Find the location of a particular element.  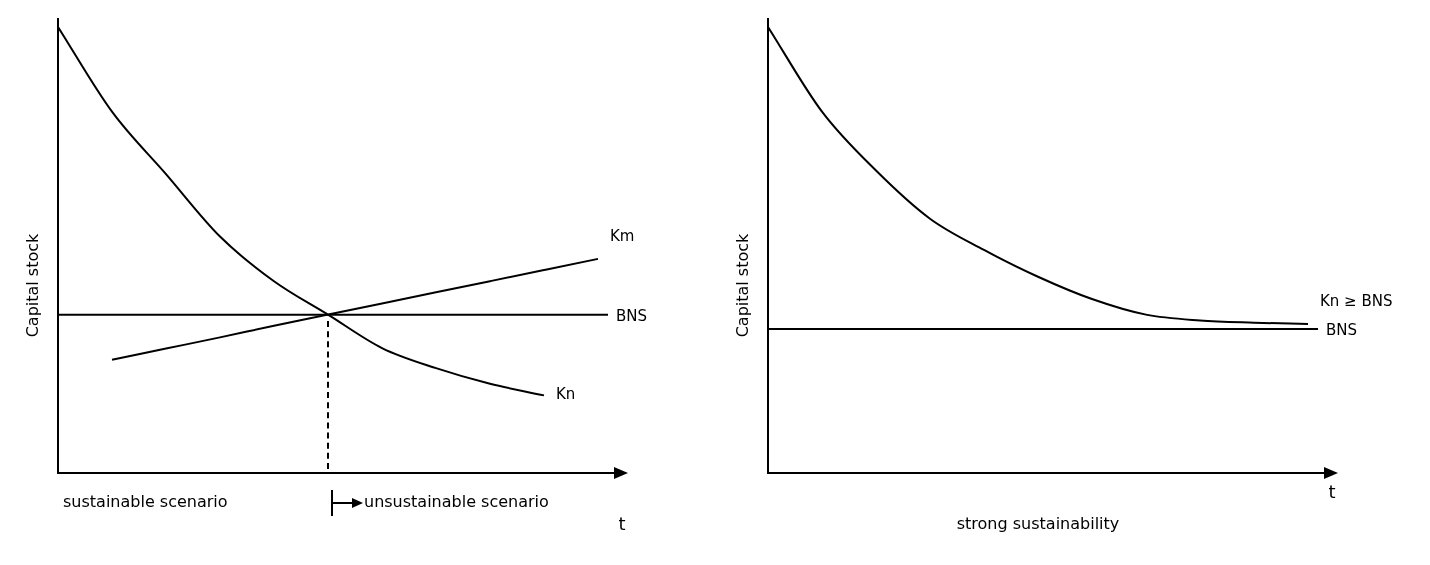

series-label: Kn ≥ BNS is located at coordinates (1356, 300).